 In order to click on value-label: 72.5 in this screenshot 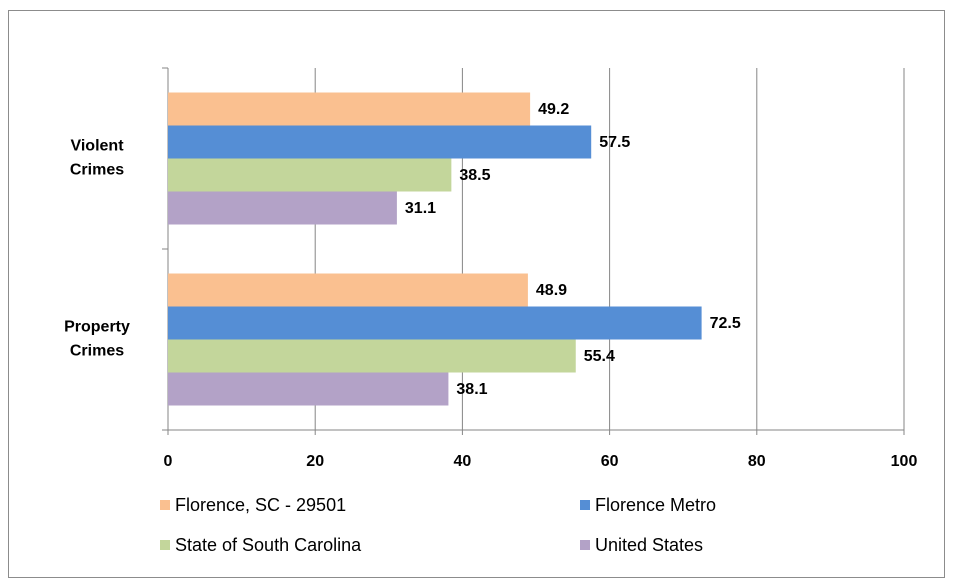, I will do `click(725, 323)`.